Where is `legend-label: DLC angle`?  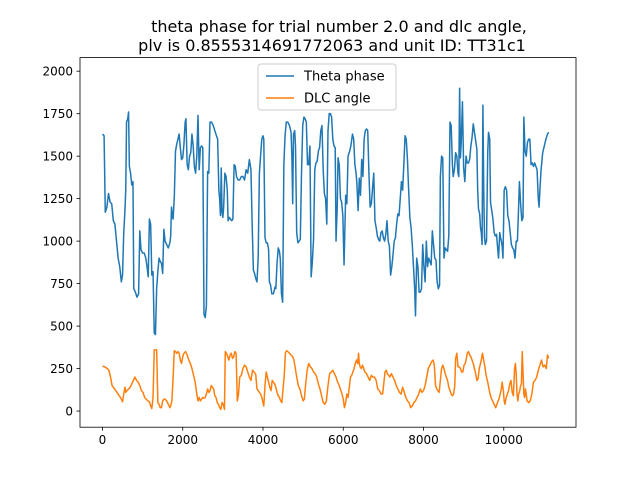 legend-label: DLC angle is located at coordinates (337, 99).